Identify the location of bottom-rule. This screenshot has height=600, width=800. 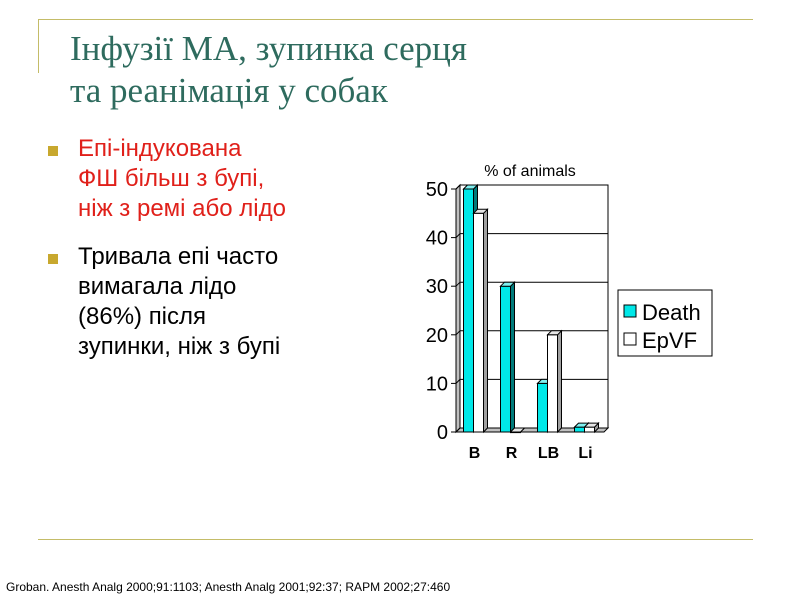
(395, 539).